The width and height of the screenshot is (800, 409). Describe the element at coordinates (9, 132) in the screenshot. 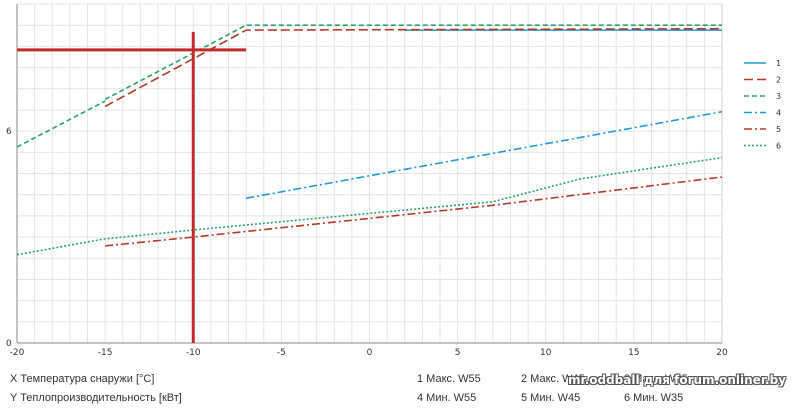

I see `y-tick-label: 6` at that location.